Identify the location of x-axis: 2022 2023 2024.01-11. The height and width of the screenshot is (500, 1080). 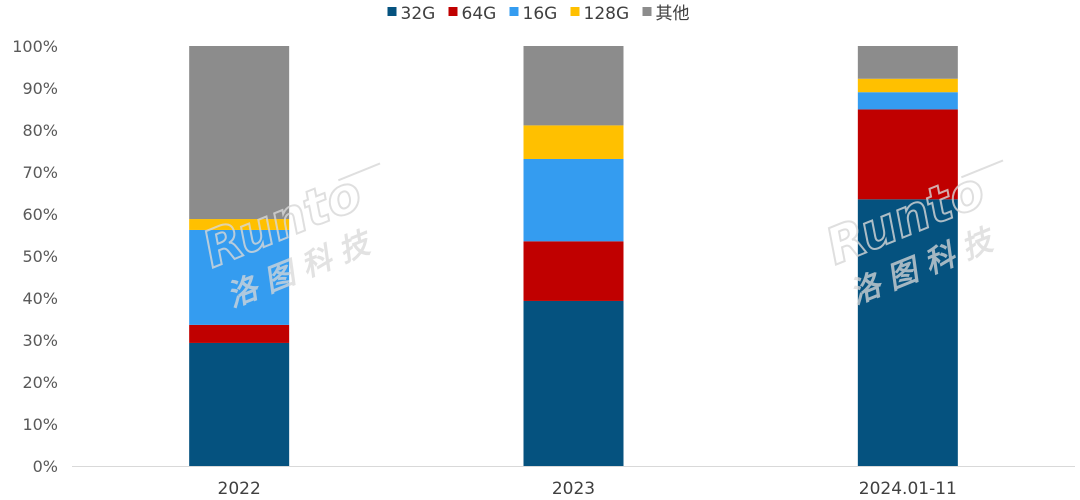
(573, 482).